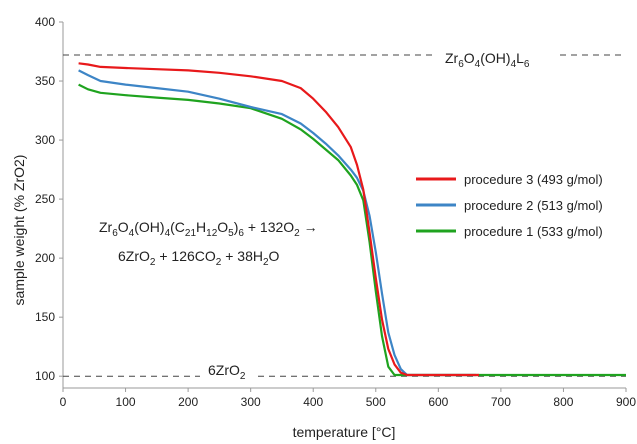 The height and width of the screenshot is (444, 637). Describe the element at coordinates (63, 402) in the screenshot. I see `x-tick-label: 0` at that location.